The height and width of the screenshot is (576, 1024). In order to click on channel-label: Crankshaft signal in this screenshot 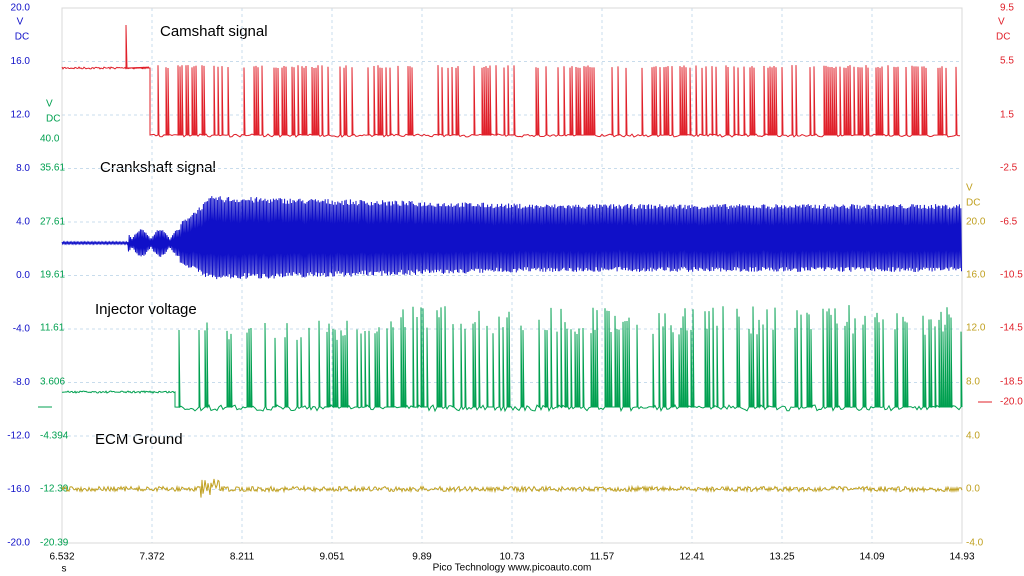, I will do `click(158, 167)`.